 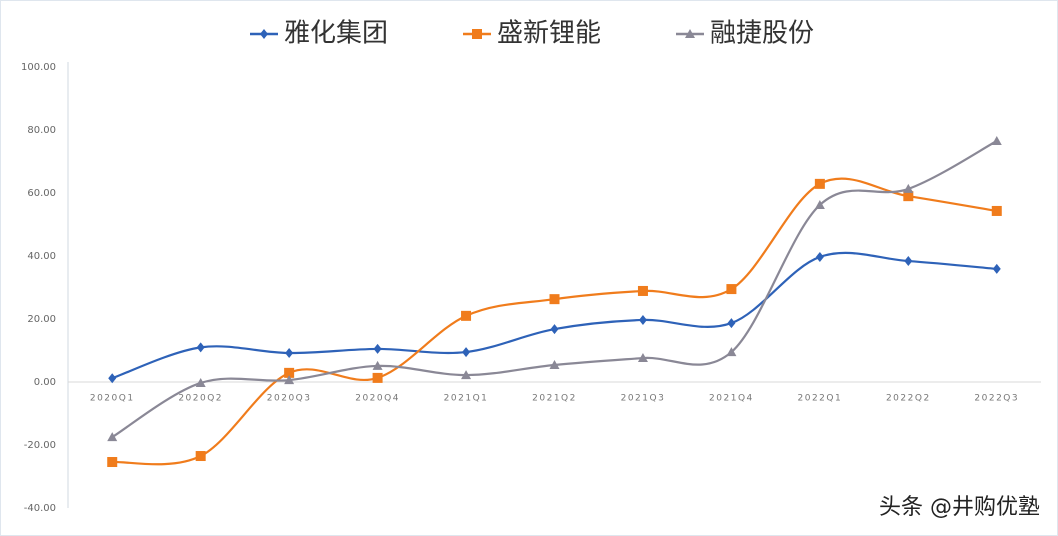 I want to click on legend-label: 融捷股份, so click(x=762, y=34).